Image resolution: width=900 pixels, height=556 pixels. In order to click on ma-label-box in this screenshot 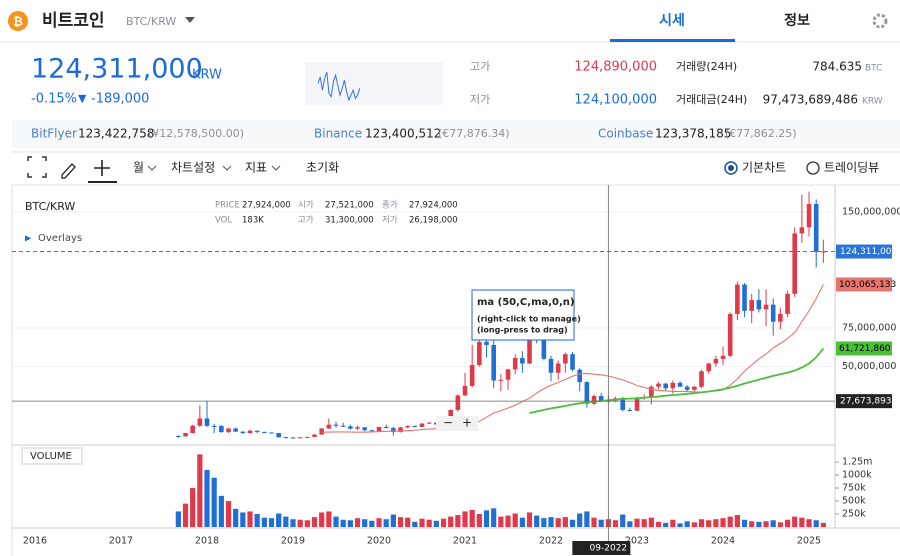, I will do `click(864, 348)`.